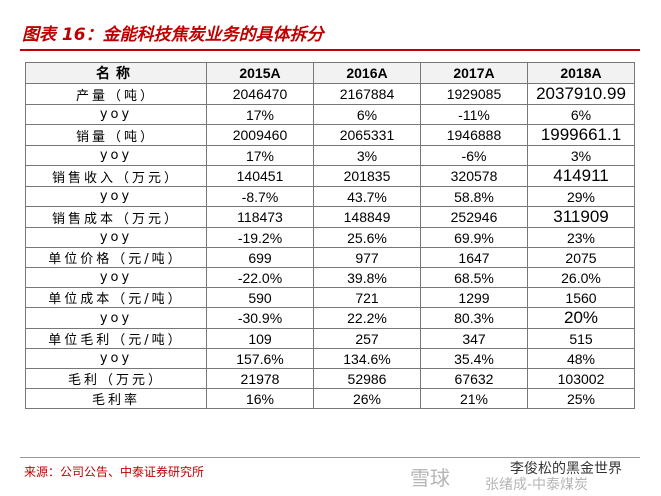  What do you see at coordinates (367, 358) in the screenshot?
I see `cell: 134.6%` at bounding box center [367, 358].